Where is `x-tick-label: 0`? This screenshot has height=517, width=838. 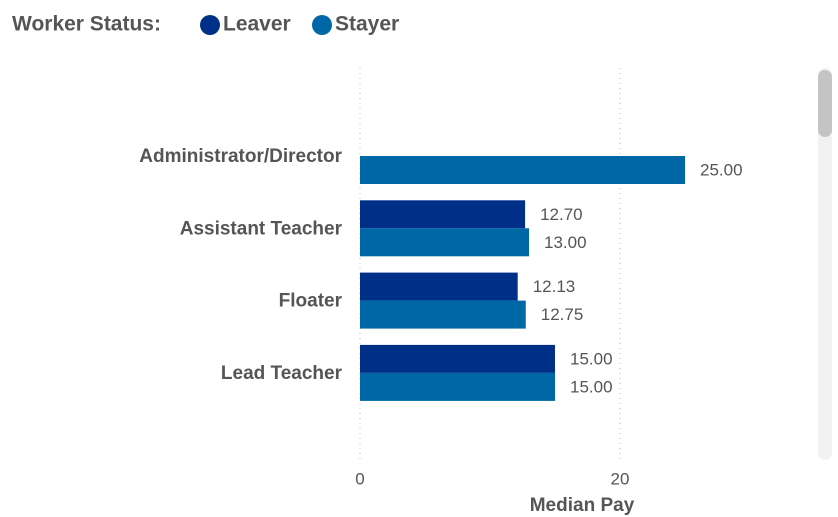 x-tick-label: 0 is located at coordinates (359, 478).